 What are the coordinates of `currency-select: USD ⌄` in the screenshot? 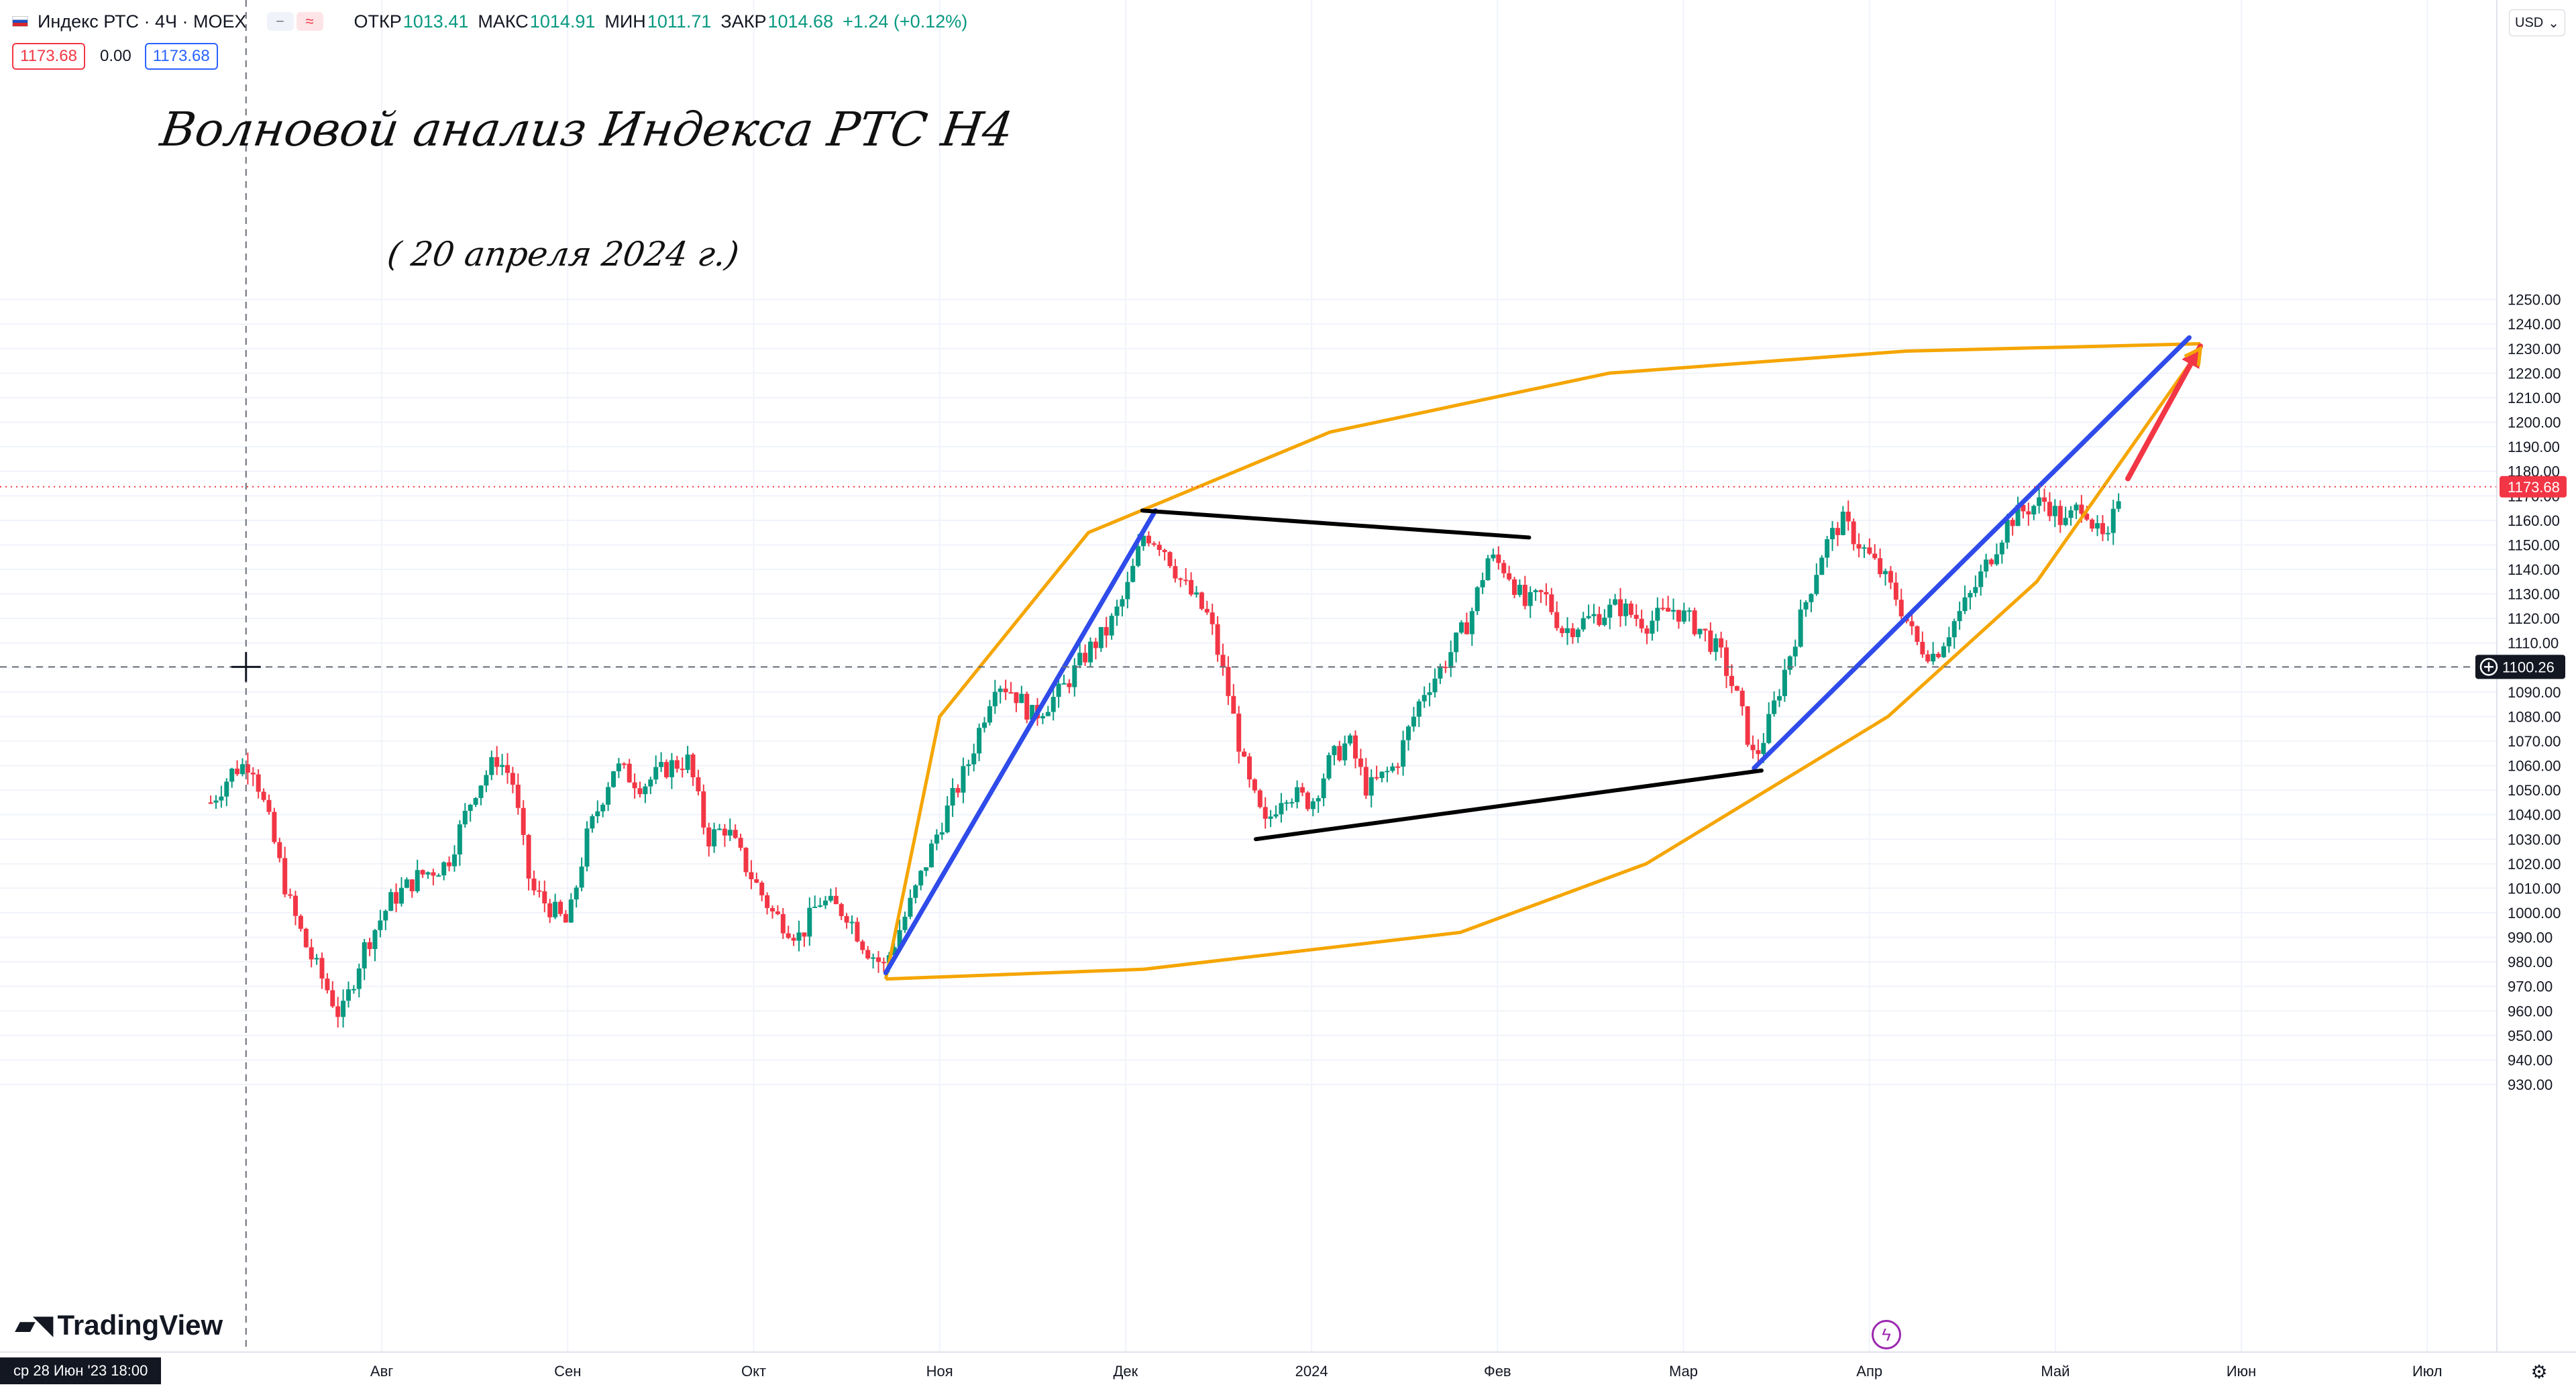 It's located at (2537, 22).